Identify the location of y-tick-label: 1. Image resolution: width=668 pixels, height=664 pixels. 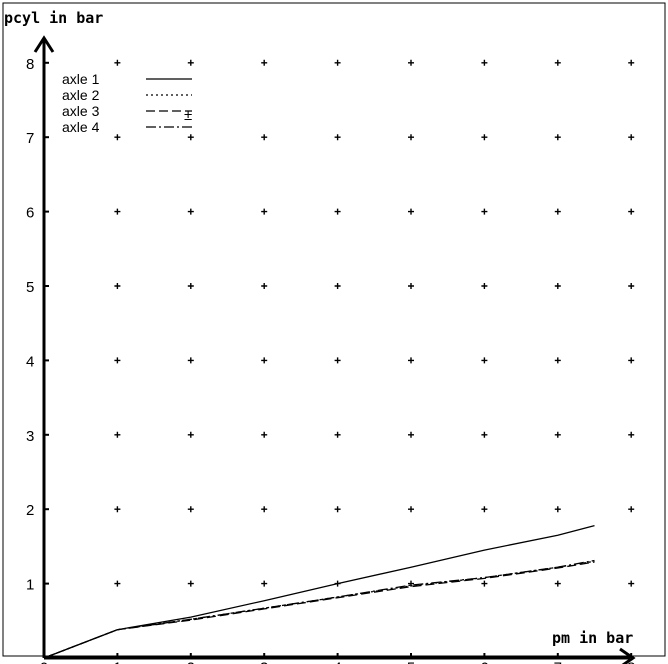
(30, 585).